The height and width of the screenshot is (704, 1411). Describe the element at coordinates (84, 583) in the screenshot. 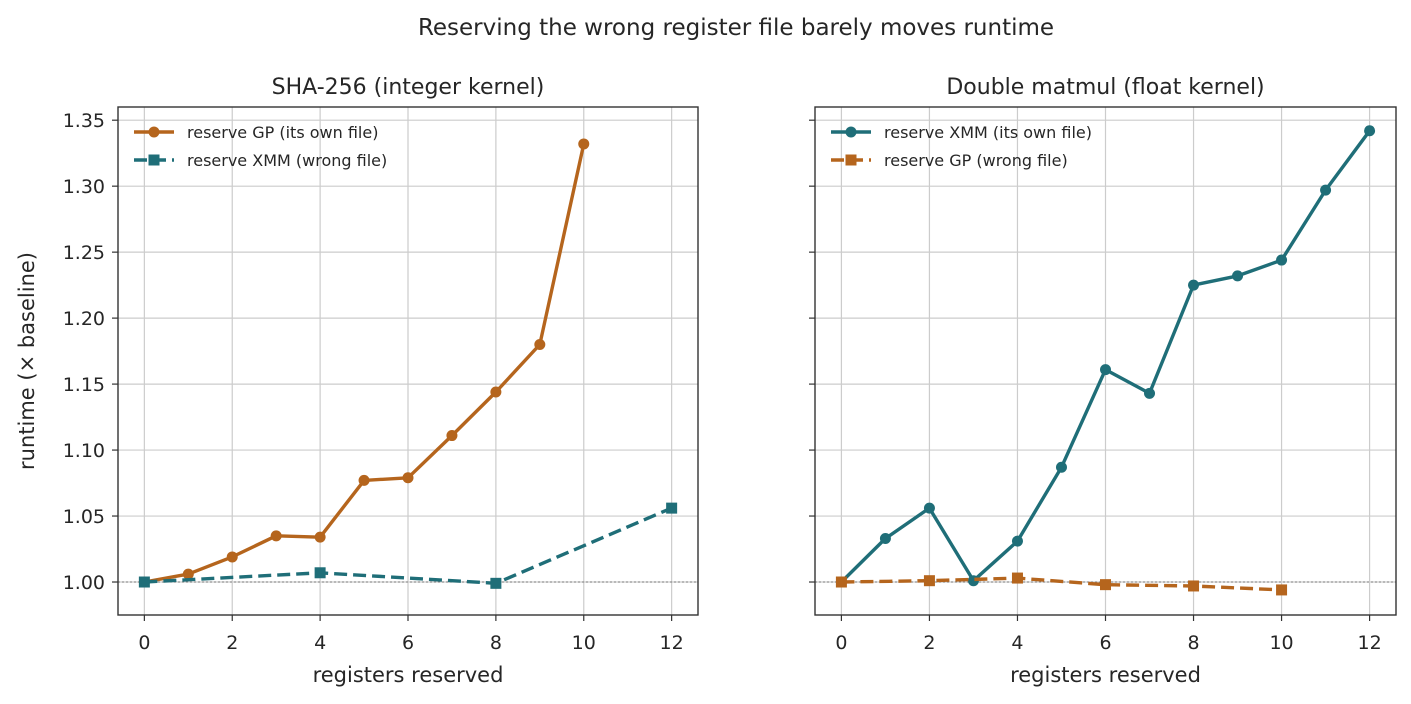

I see `y-tick-label: 1.00` at that location.